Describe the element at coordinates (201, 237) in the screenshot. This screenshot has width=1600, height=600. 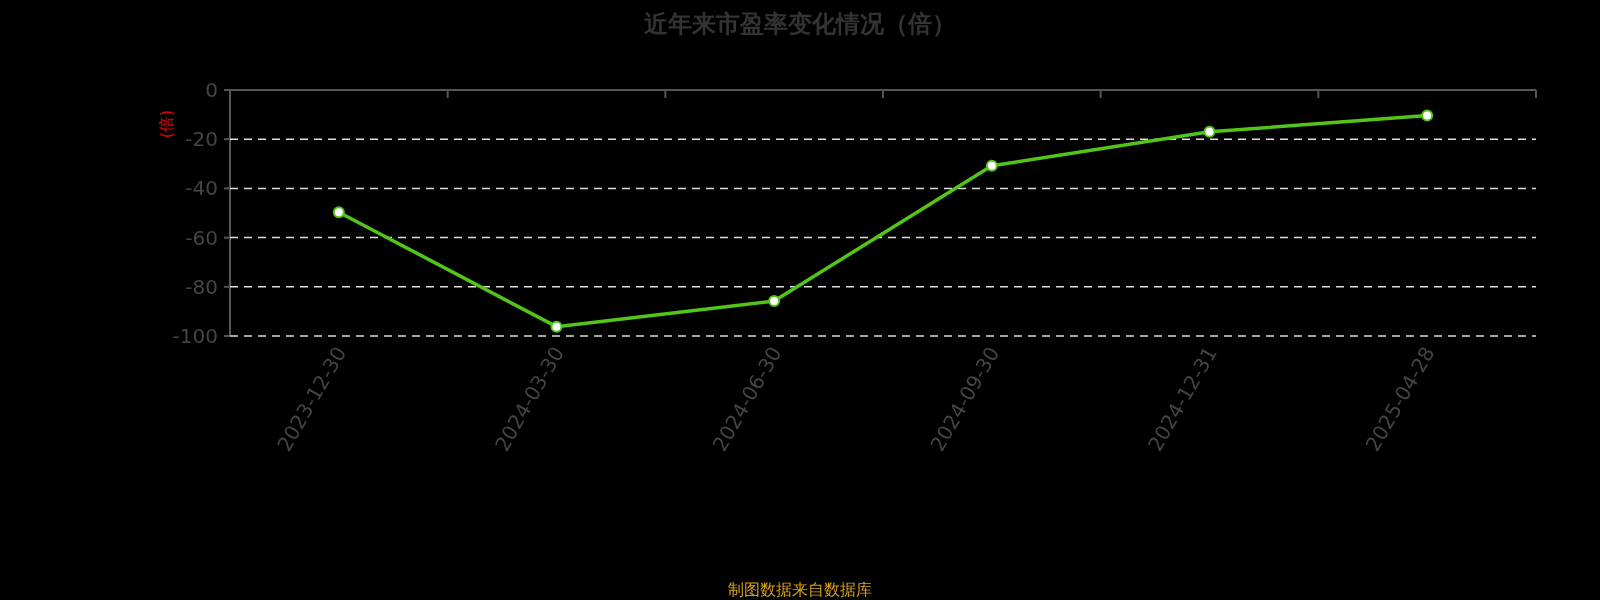
I see `y-tick-label: -60` at that location.